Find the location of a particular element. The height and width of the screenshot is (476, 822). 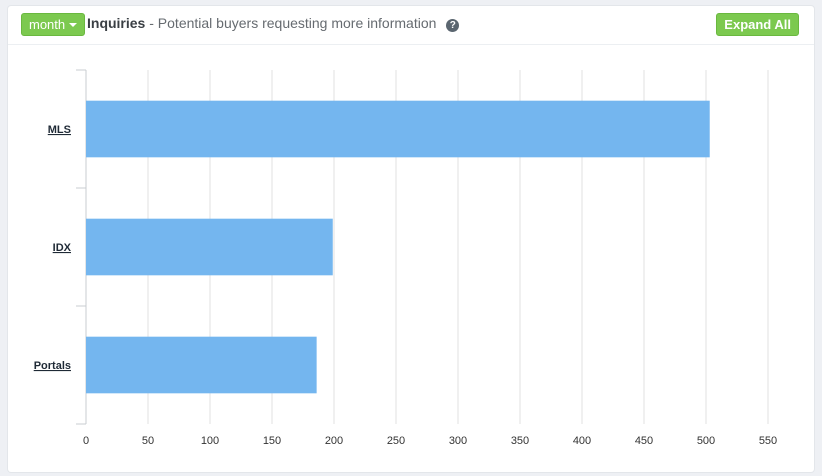

x-tick-label: 400 is located at coordinates (582, 441).